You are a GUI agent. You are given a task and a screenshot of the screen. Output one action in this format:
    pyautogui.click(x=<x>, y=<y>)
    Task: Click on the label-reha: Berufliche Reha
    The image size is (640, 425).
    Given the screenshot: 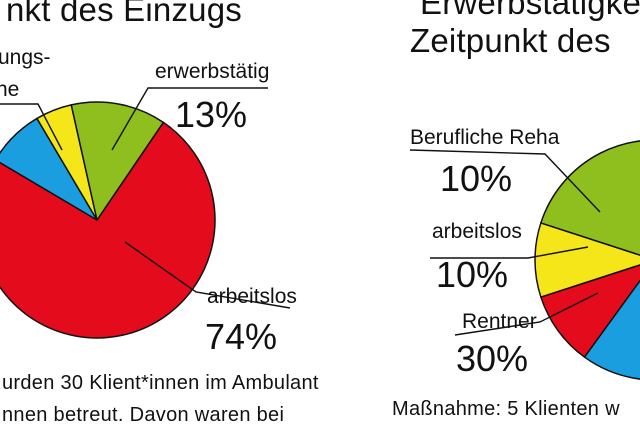 What is the action you would take?
    pyautogui.click(x=485, y=137)
    